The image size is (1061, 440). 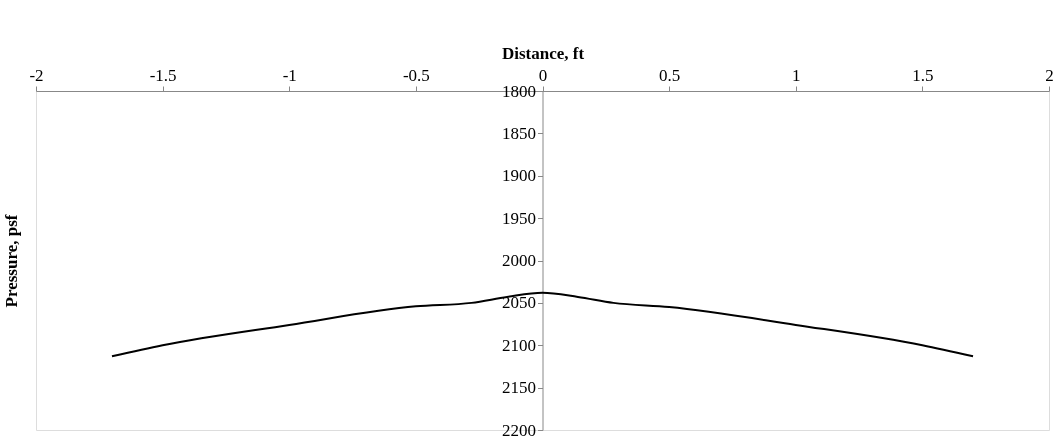 What do you see at coordinates (796, 75) in the screenshot?
I see `x-tick-label: 1` at bounding box center [796, 75].